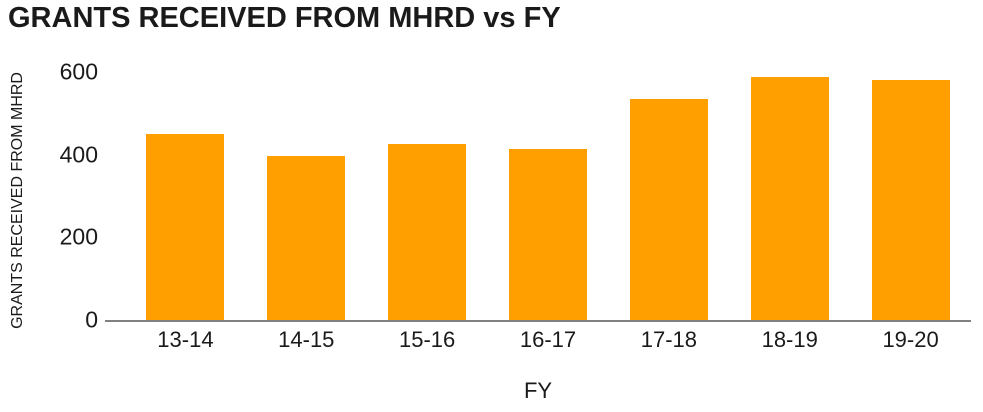  I want to click on chart-title: GRANTS RECEIVED FROM MHRD vs FY, so click(284, 18).